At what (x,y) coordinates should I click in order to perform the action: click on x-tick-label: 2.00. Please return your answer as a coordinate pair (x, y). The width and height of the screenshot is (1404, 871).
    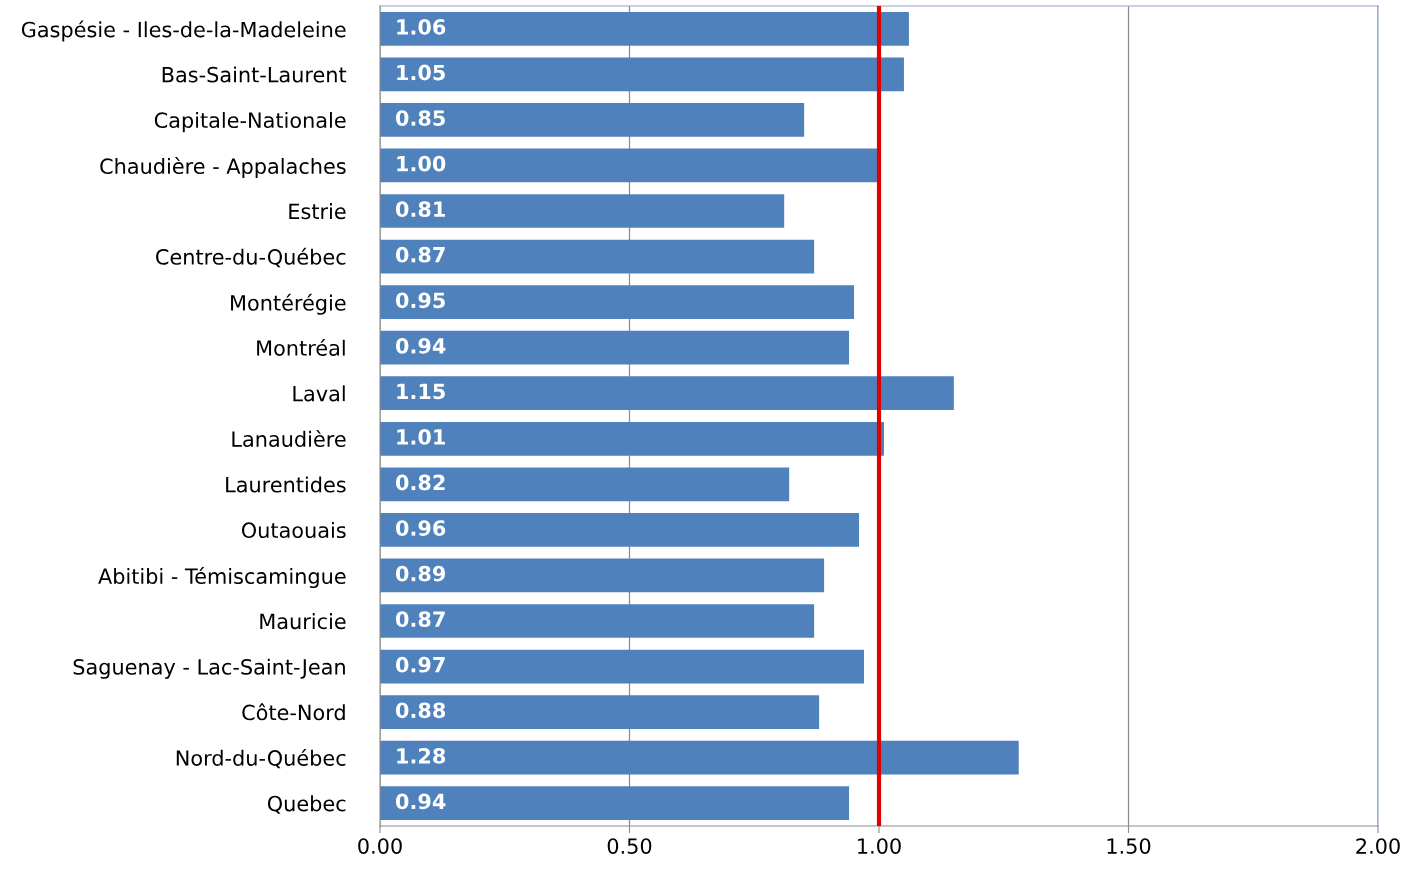
    Looking at the image, I should click on (1378, 846).